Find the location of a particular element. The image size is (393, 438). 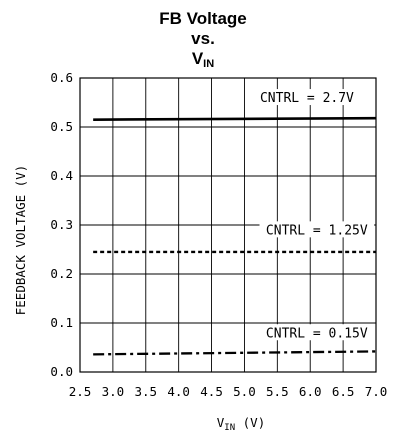

y-tick-label: 0.6 is located at coordinates (61, 77).